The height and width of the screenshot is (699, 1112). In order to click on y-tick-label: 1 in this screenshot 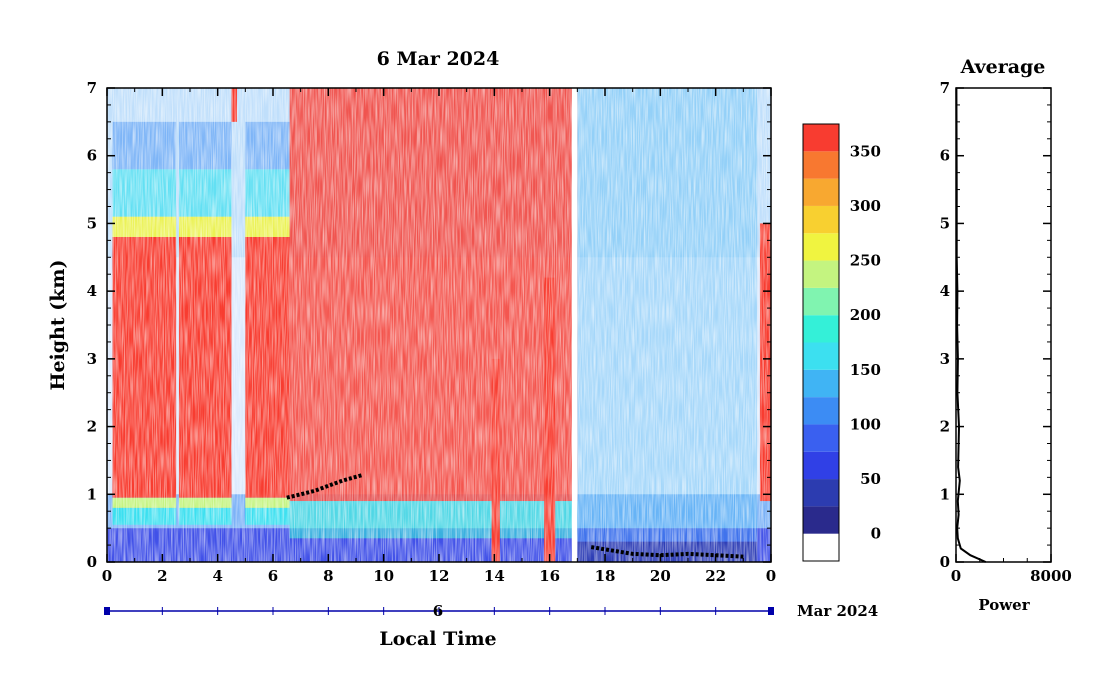, I will do `click(92, 494)`.